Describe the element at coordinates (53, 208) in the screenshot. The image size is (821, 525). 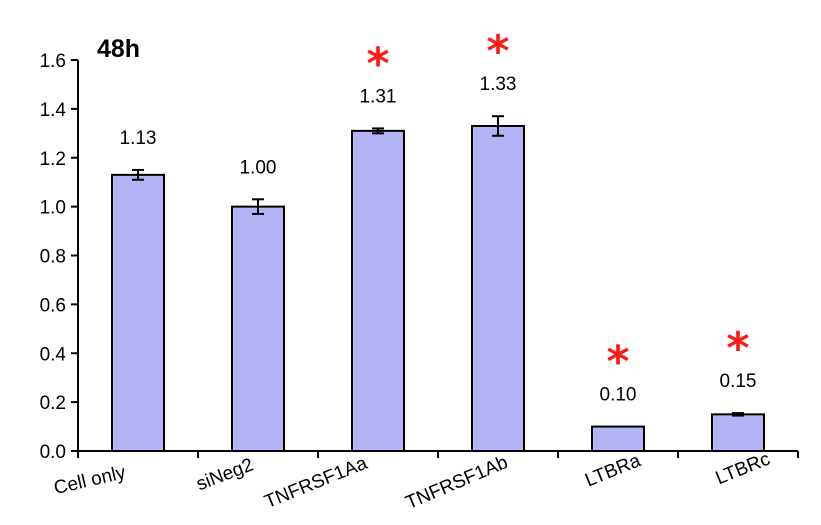
I see `y-tick-label: 1.0` at that location.